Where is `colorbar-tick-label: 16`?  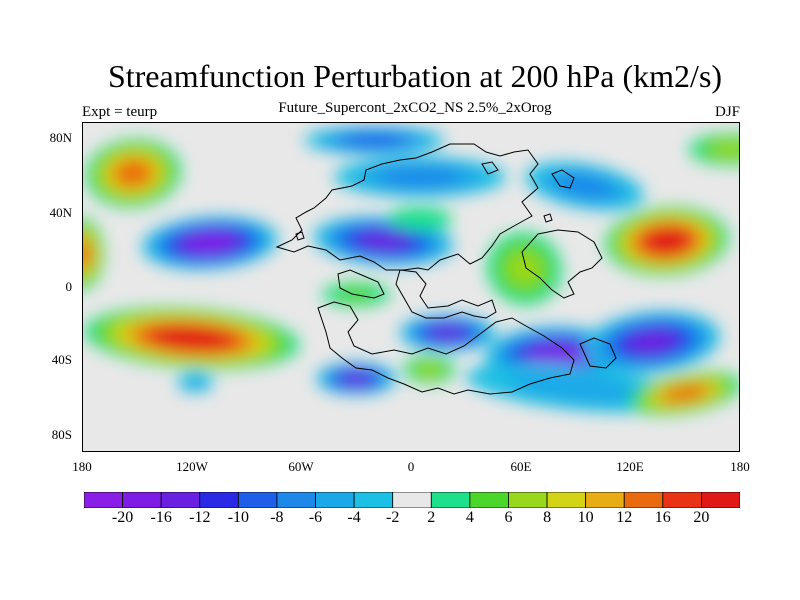
colorbar-tick-label: 16 is located at coordinates (662, 517).